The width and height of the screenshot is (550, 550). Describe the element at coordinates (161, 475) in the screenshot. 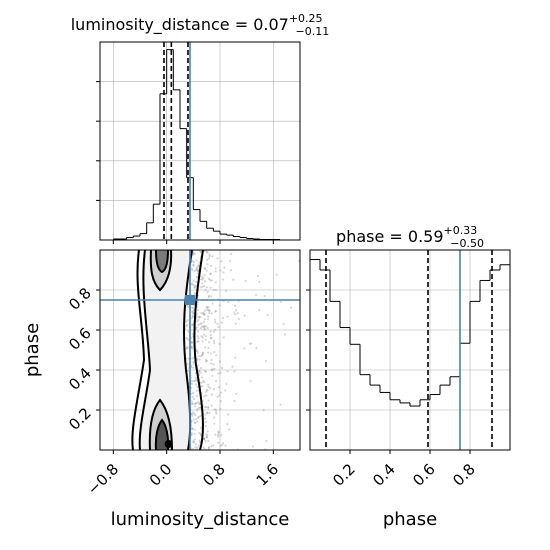

I see `joint-xtick-label-1: 0.0` at that location.